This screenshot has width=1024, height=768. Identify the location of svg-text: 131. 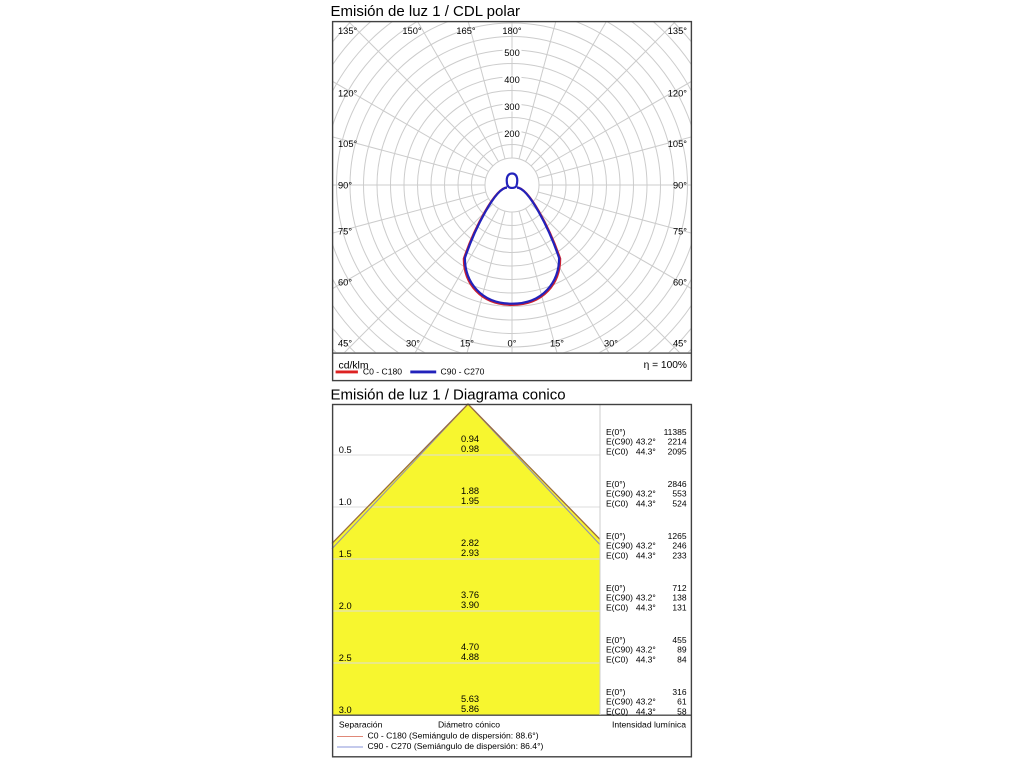
(679, 607).